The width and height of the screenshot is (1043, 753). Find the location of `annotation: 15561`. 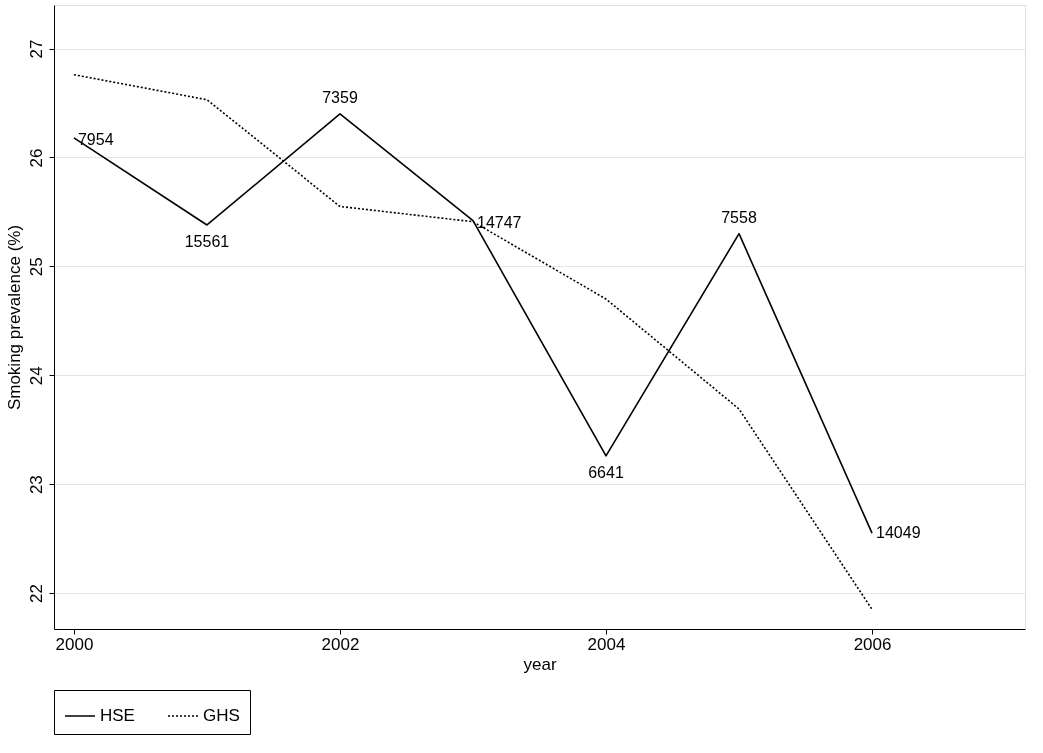

annotation: 15561 is located at coordinates (207, 241).